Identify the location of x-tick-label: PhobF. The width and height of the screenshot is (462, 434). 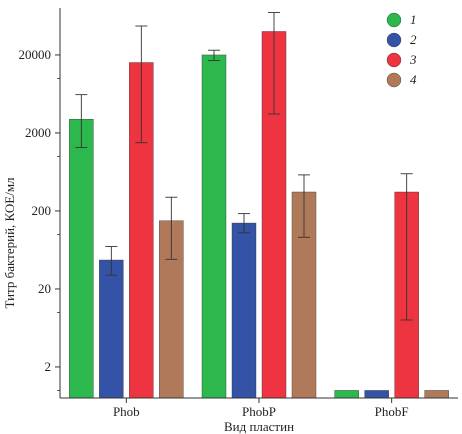
(392, 411).